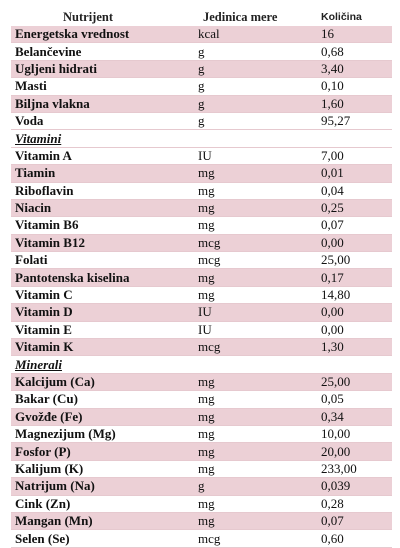 This screenshot has height=548, width=400. Describe the element at coordinates (102, 69) in the screenshot. I see `nutrient-name: Ugljeni hidrati` at that location.